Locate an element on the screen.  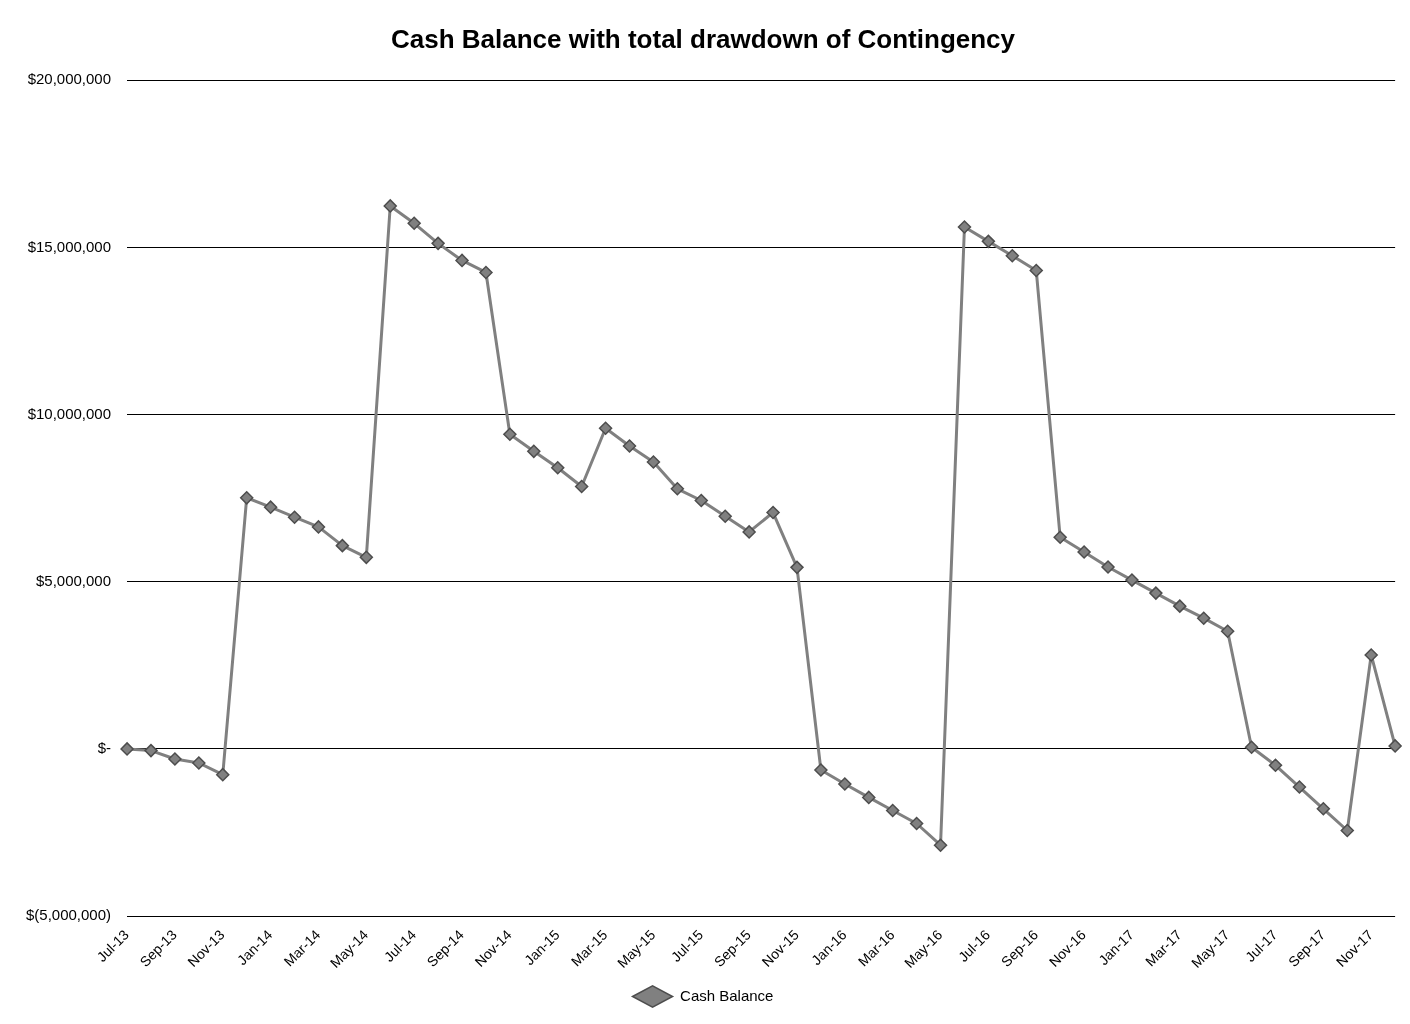
y-tick-label: $15,000,000 is located at coordinates (69, 246).